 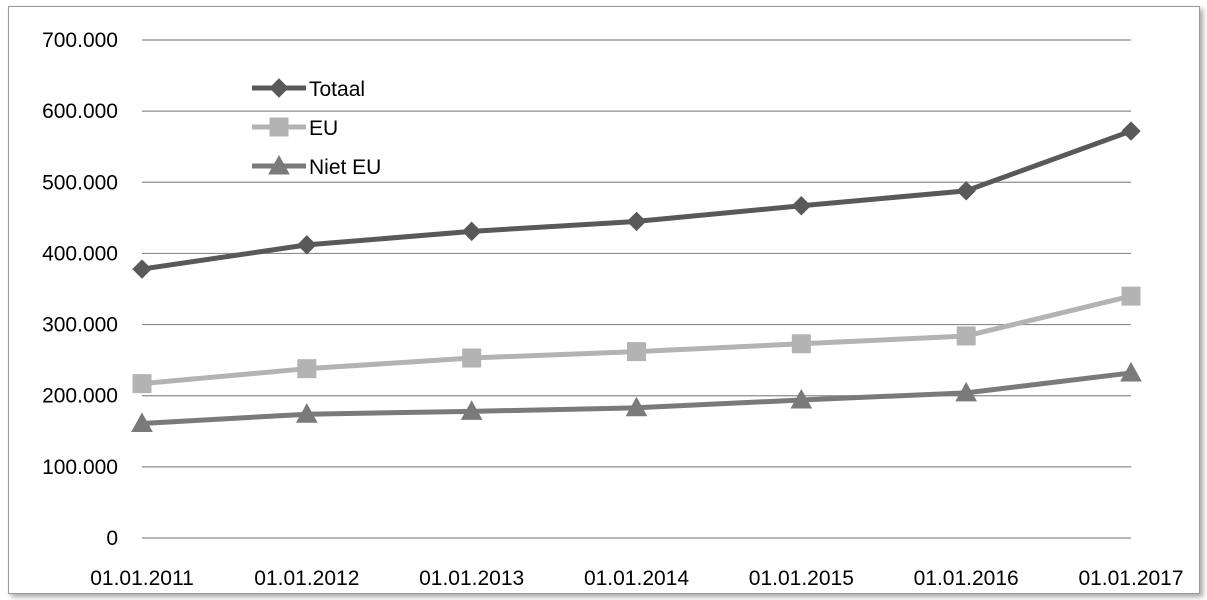 What do you see at coordinates (636, 340) in the screenshot?
I see `series-line-eu` at bounding box center [636, 340].